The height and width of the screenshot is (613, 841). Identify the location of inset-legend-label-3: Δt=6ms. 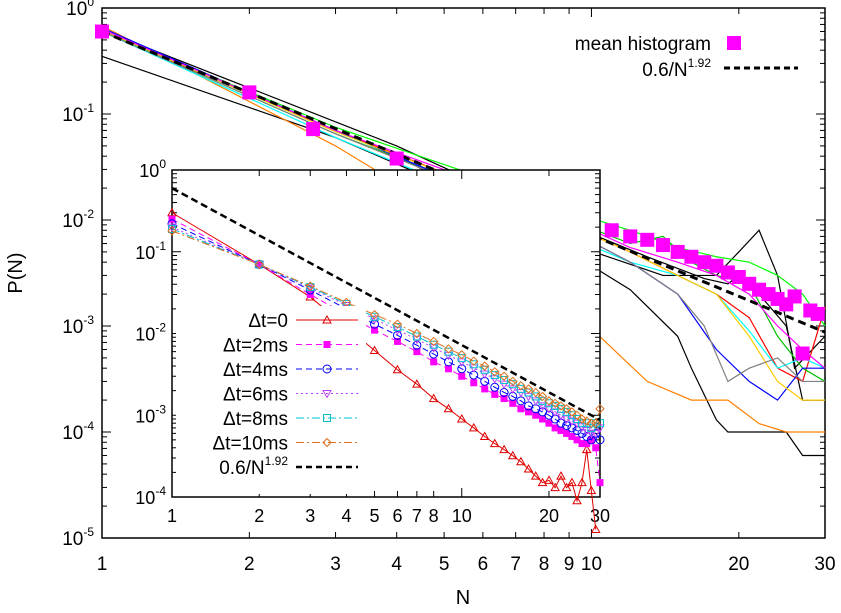
(255, 395).